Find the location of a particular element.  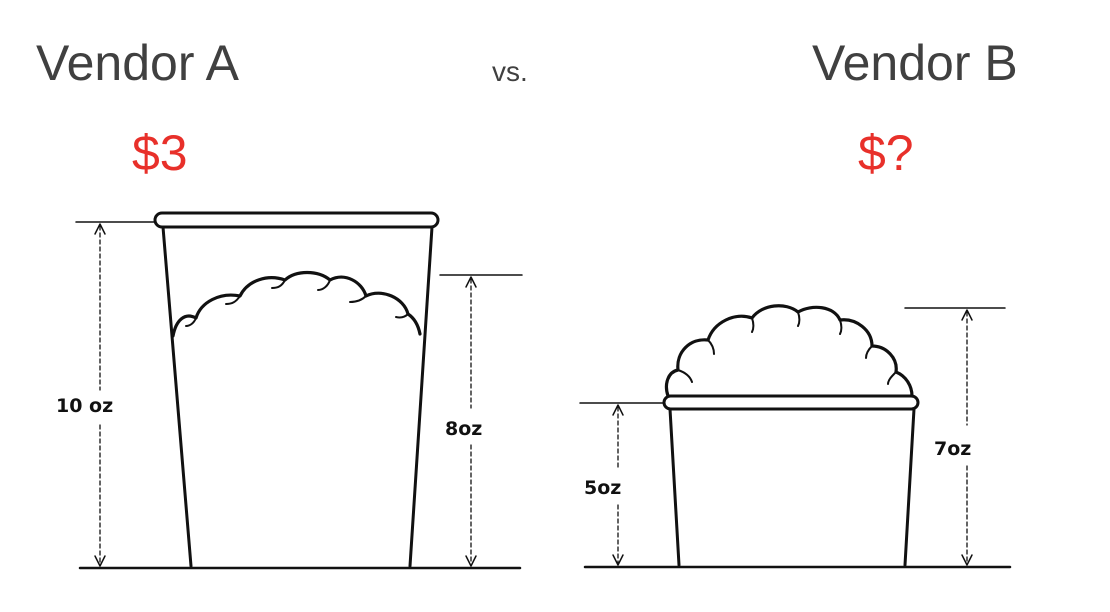

vendor-a-title: Vendor A is located at coordinates (137, 63).